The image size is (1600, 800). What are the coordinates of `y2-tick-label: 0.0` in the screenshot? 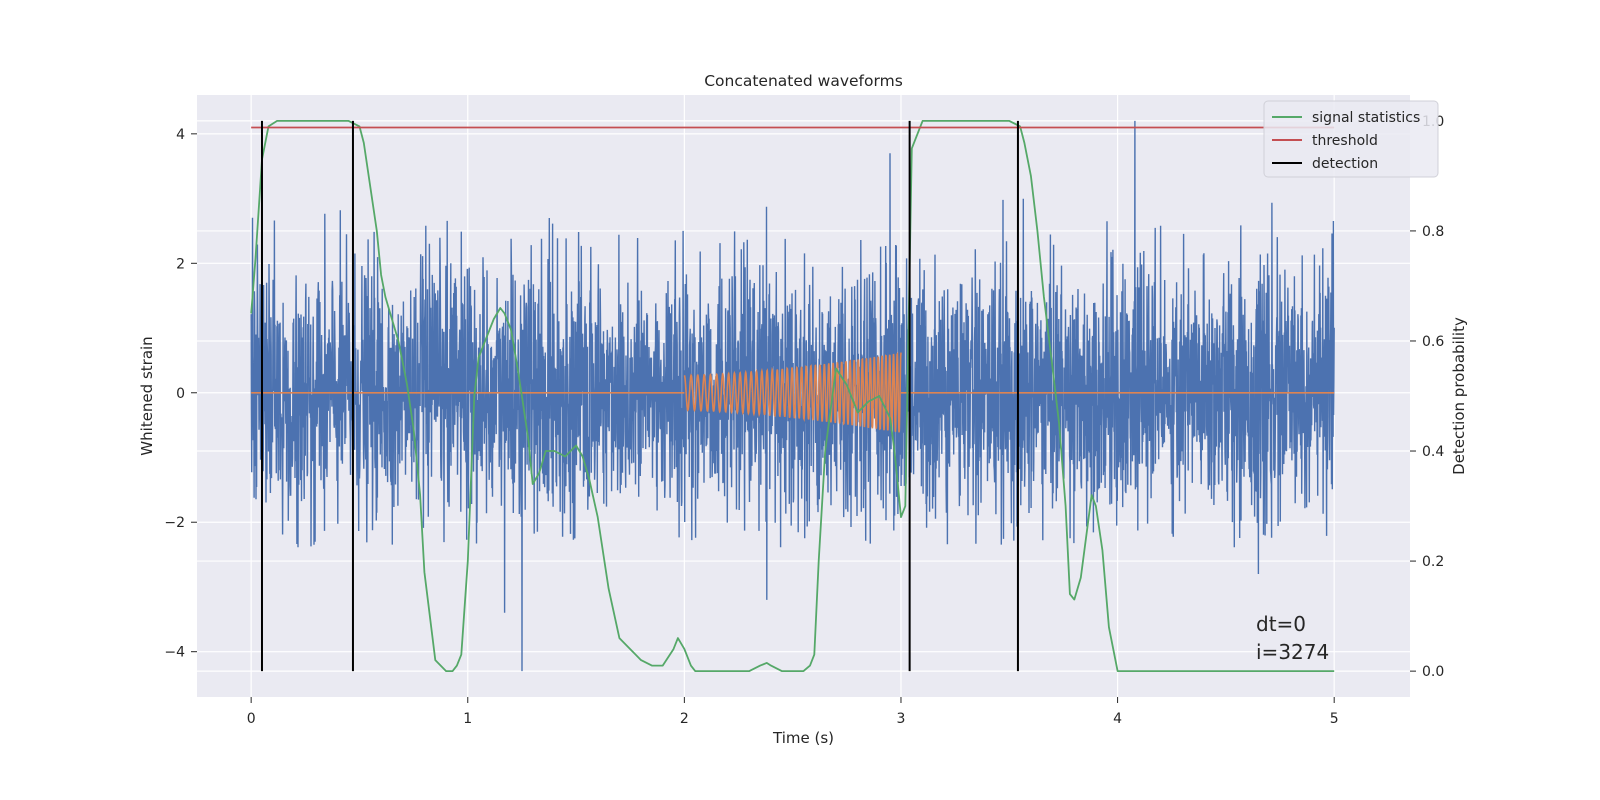 It's located at (1433, 672).